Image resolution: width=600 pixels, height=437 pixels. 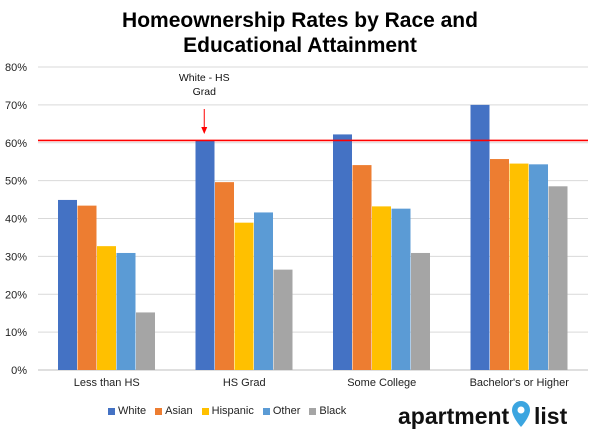 What do you see at coordinates (205, 92) in the screenshot?
I see `annotation-line-2: Grad` at bounding box center [205, 92].